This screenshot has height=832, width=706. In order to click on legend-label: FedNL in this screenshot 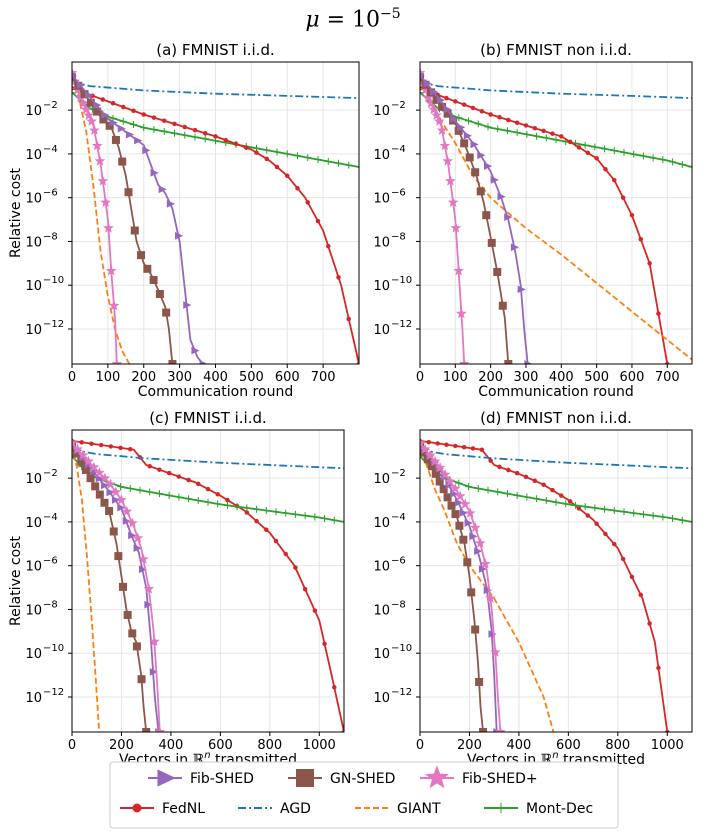, I will do `click(183, 809)`.